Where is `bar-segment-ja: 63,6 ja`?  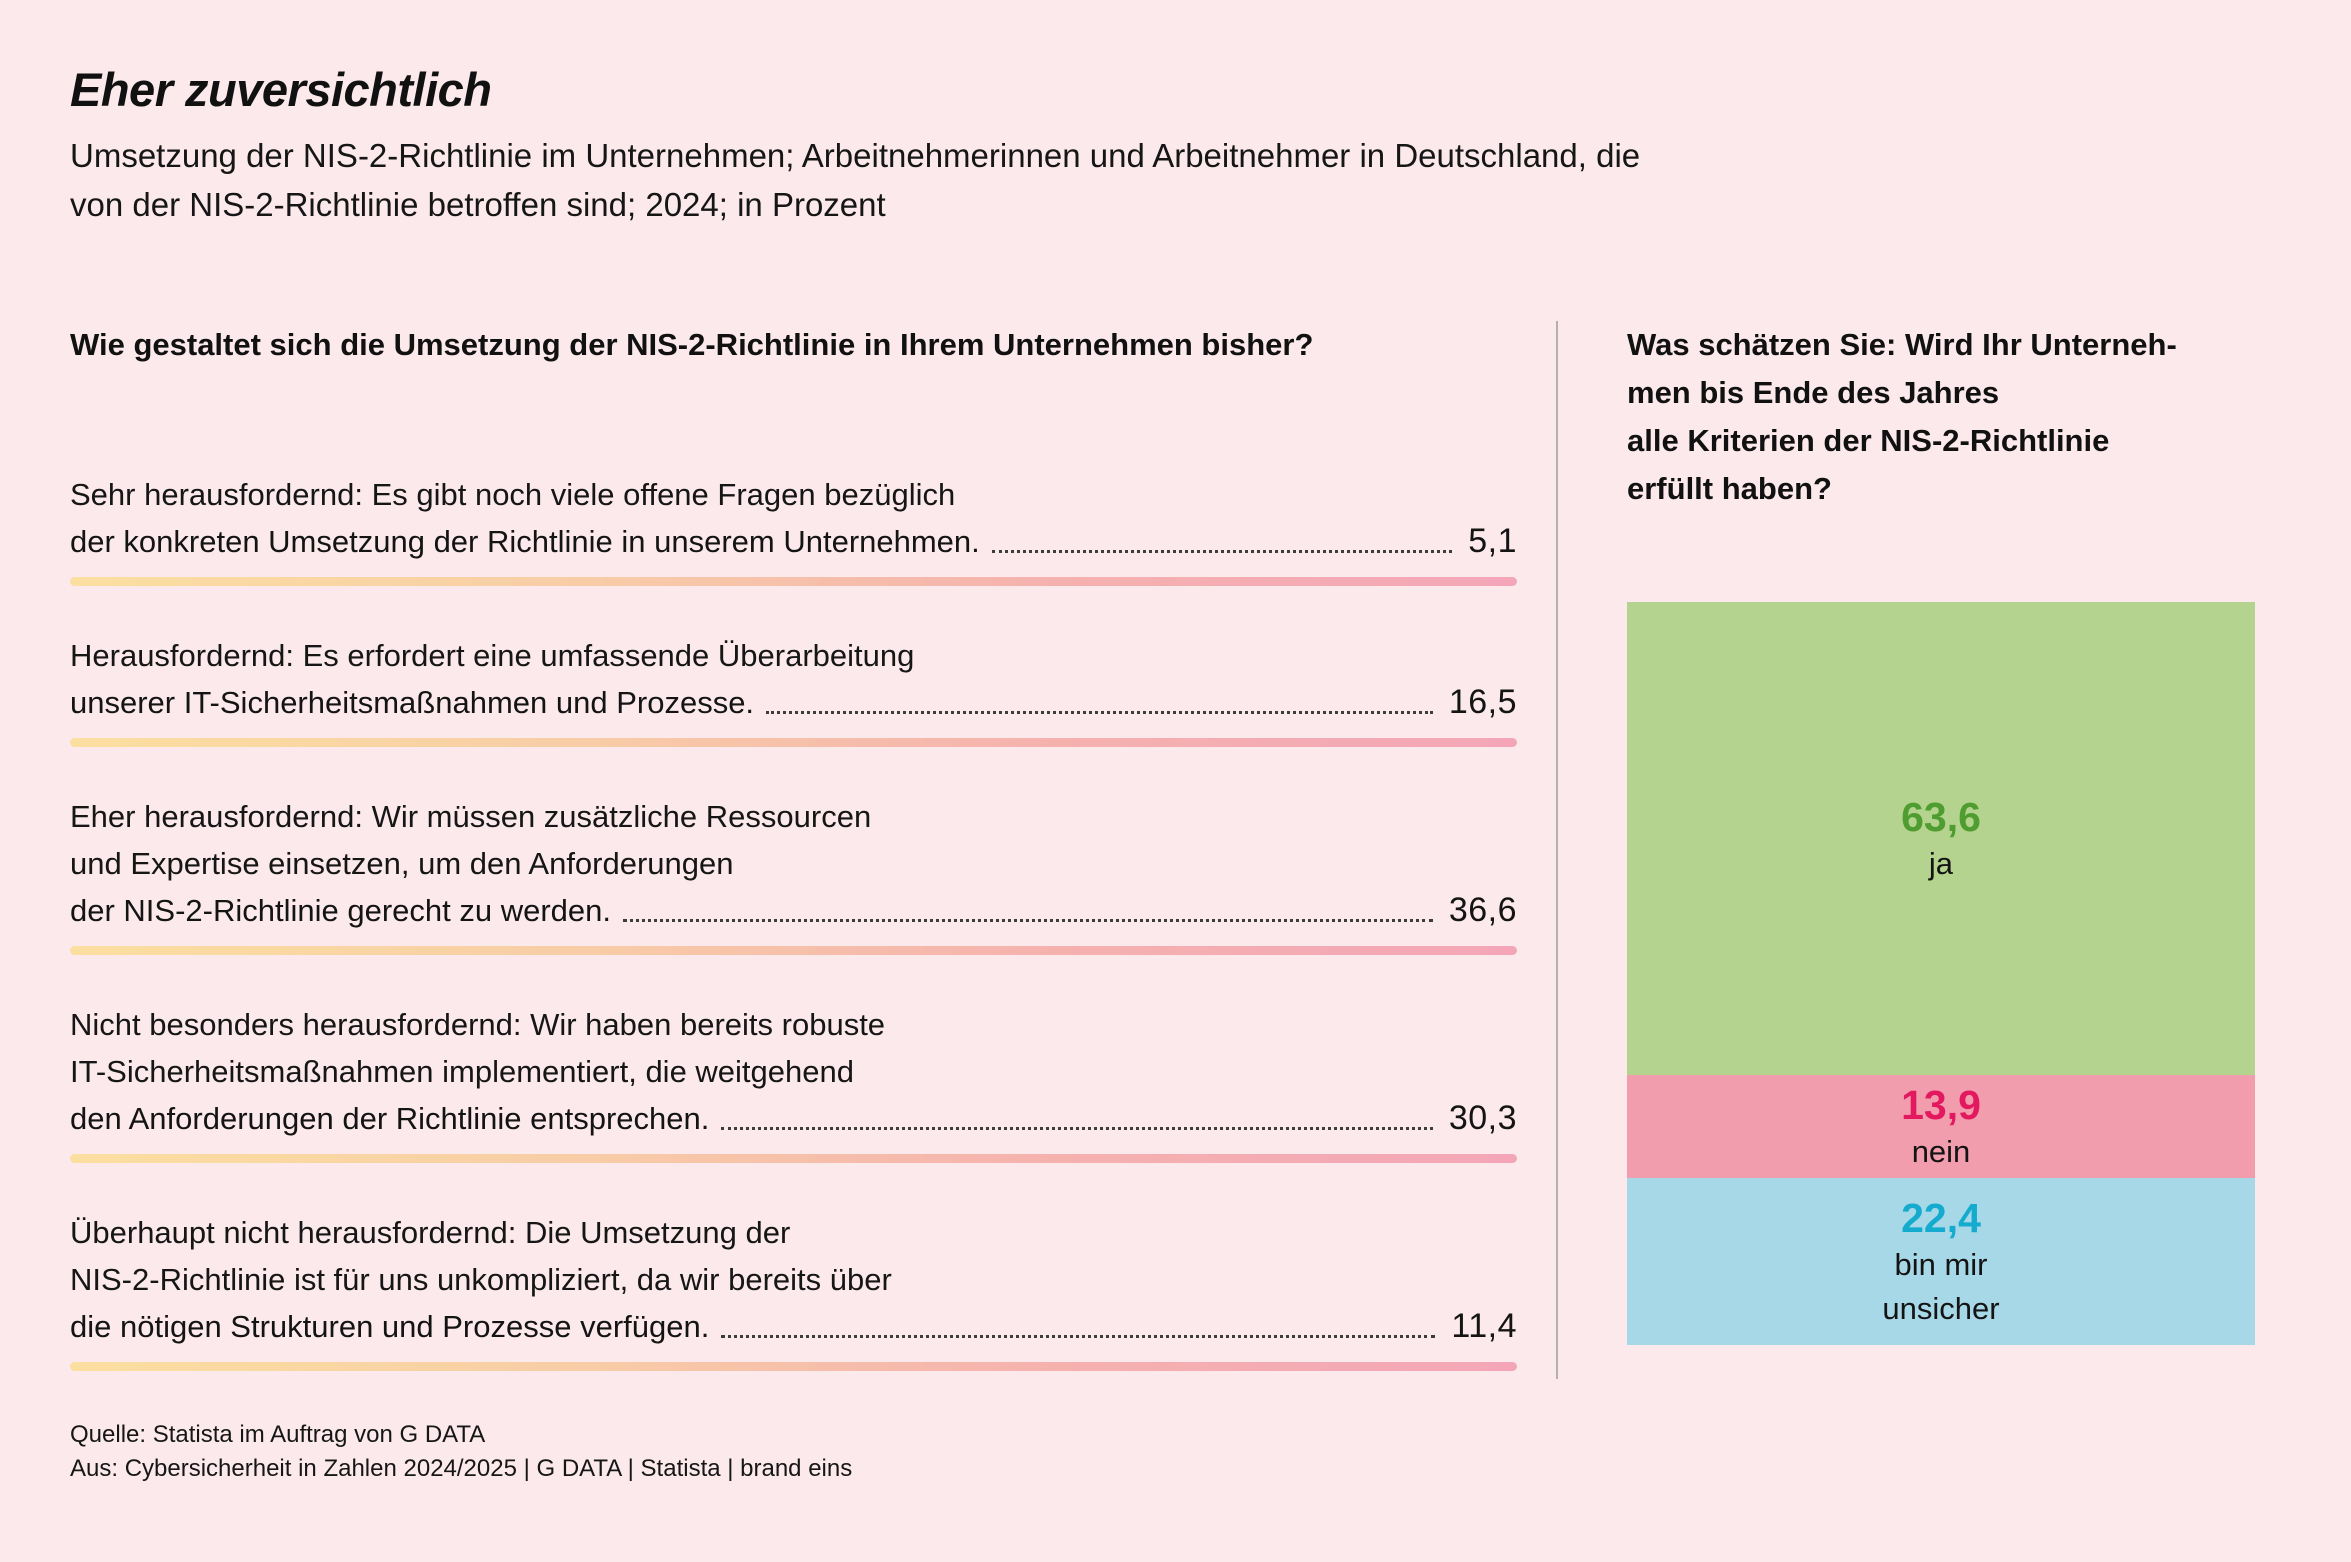 bar-segment-ja: 63,6 ja is located at coordinates (1941, 839).